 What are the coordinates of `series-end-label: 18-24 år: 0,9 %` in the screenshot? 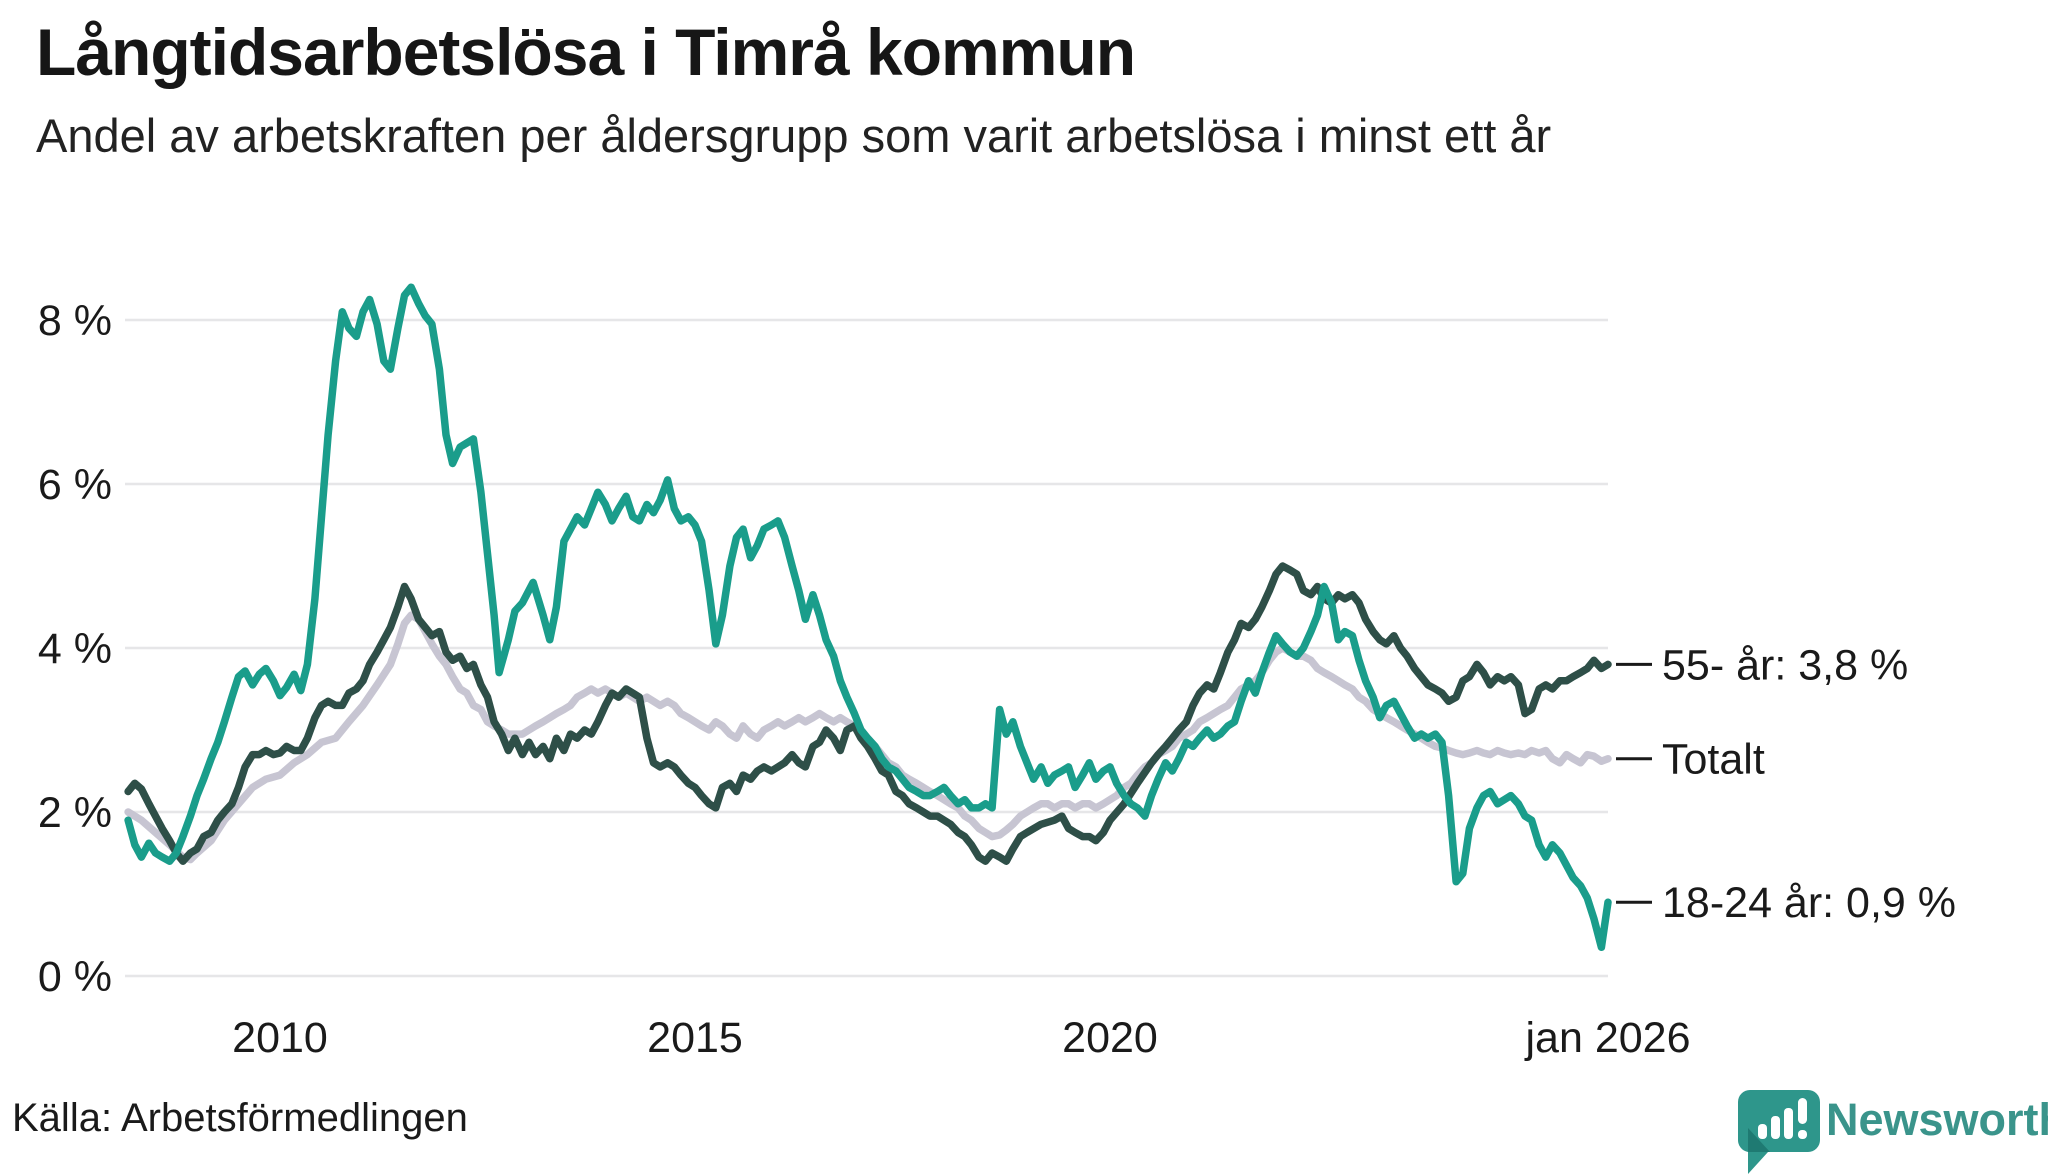 It's located at (1809, 903).